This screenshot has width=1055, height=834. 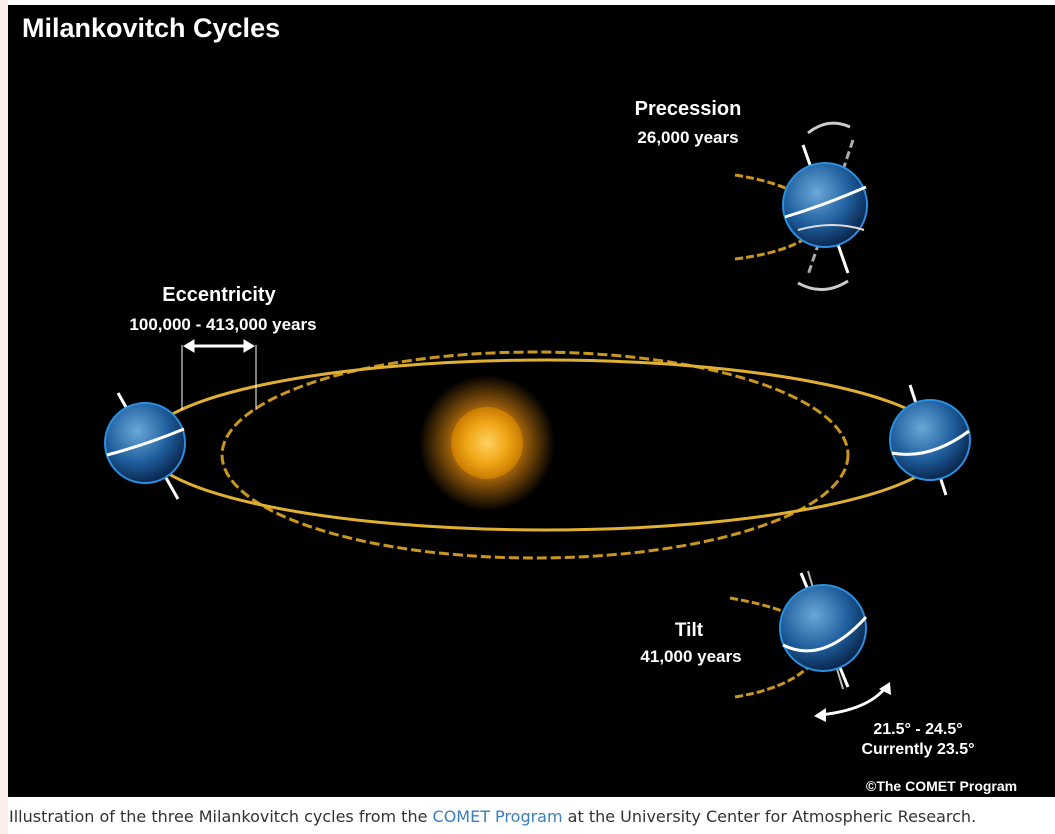 What do you see at coordinates (219, 295) in the screenshot?
I see `eccentricity-label: Eccentricity` at bounding box center [219, 295].